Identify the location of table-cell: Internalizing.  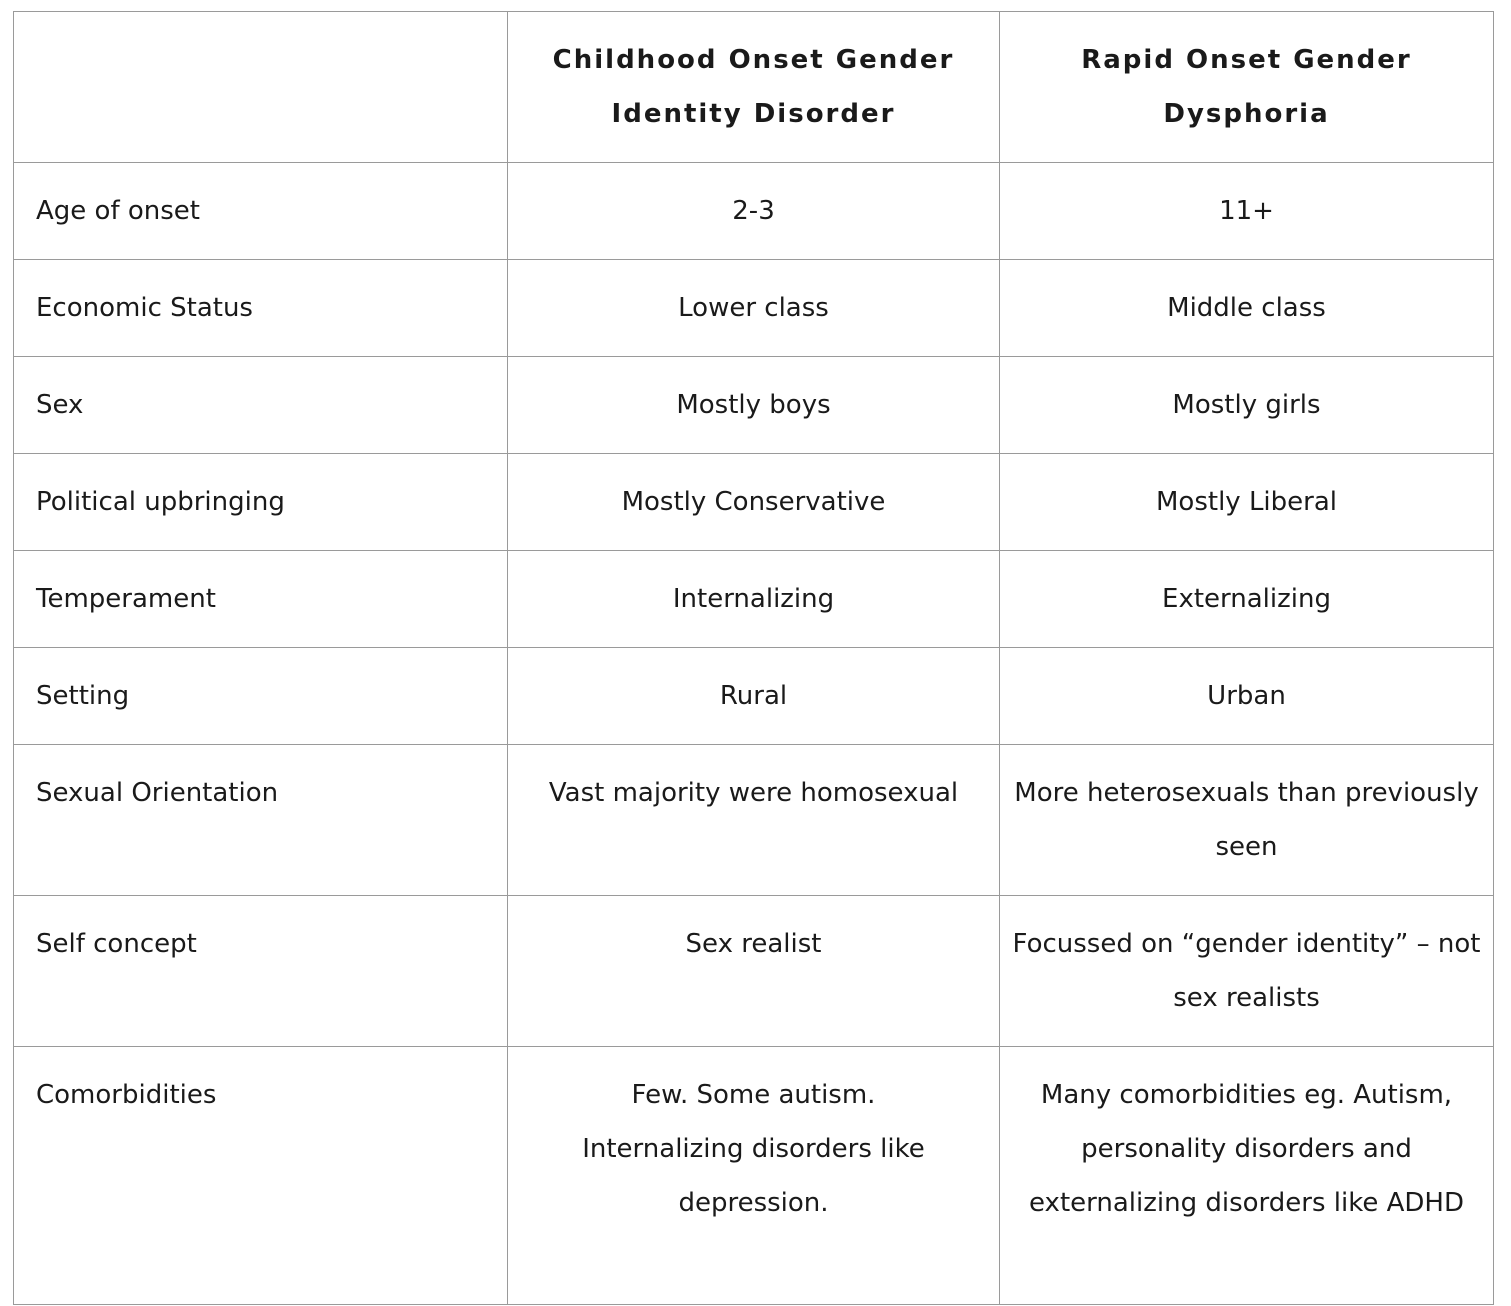
(753, 599).